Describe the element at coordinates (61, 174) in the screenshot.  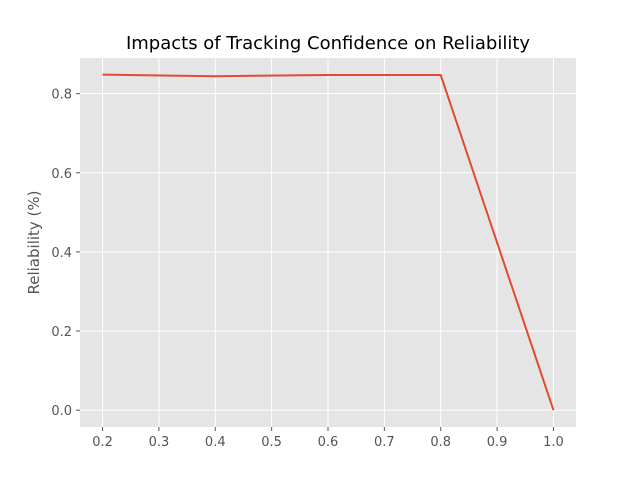
I see `y-tick-label: 0.6` at that location.